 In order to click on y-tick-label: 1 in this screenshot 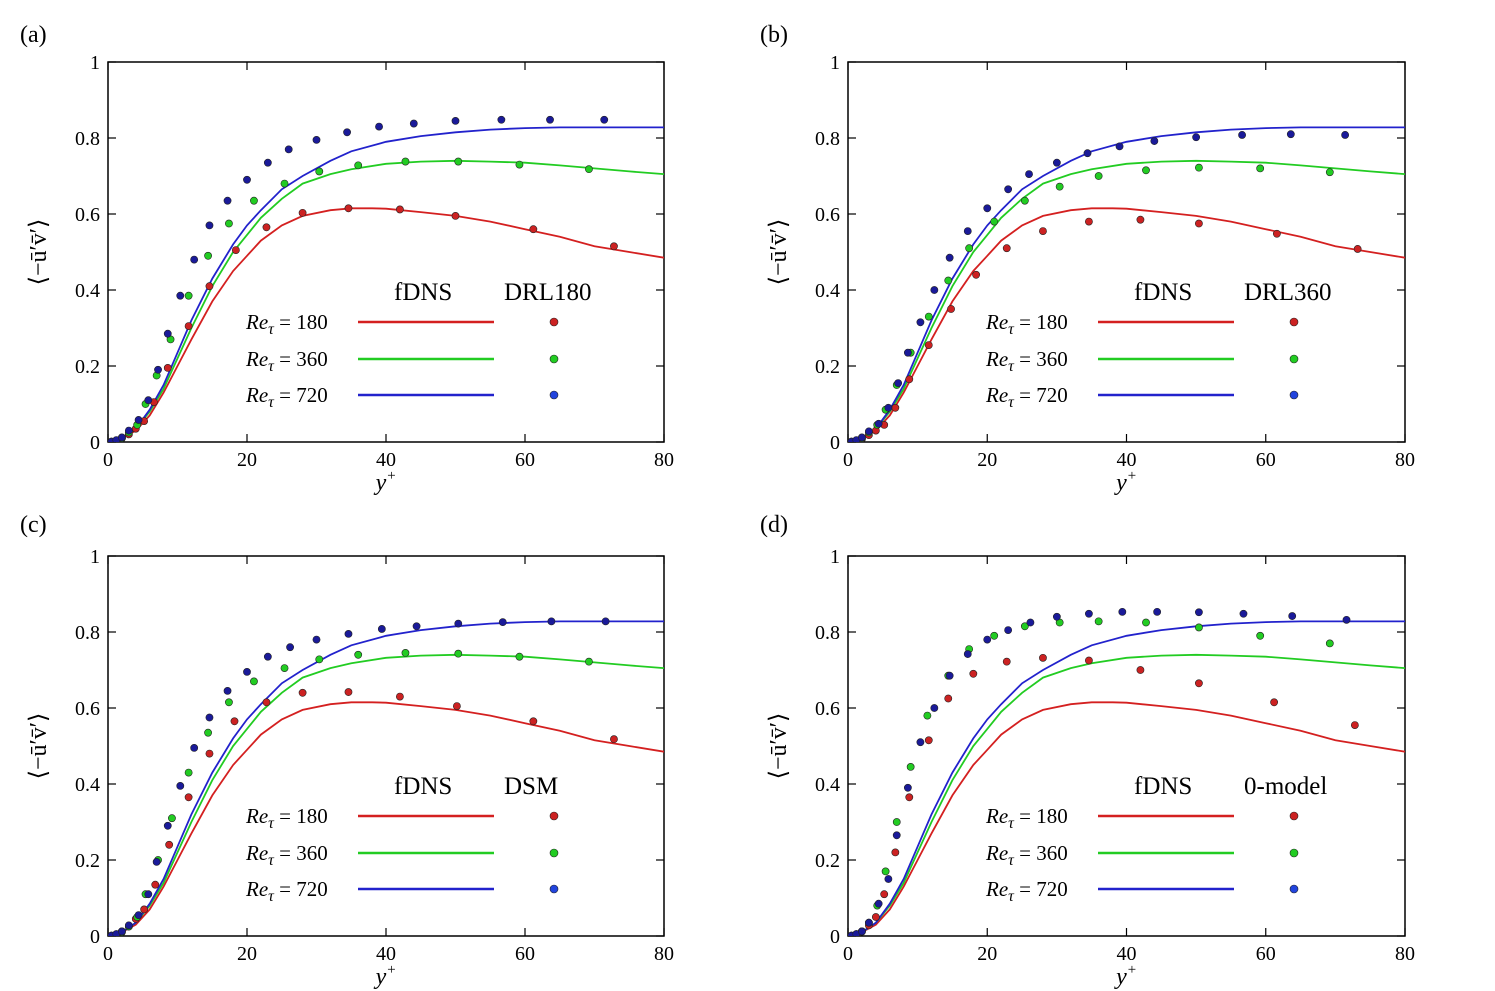, I will do `click(95, 557)`.